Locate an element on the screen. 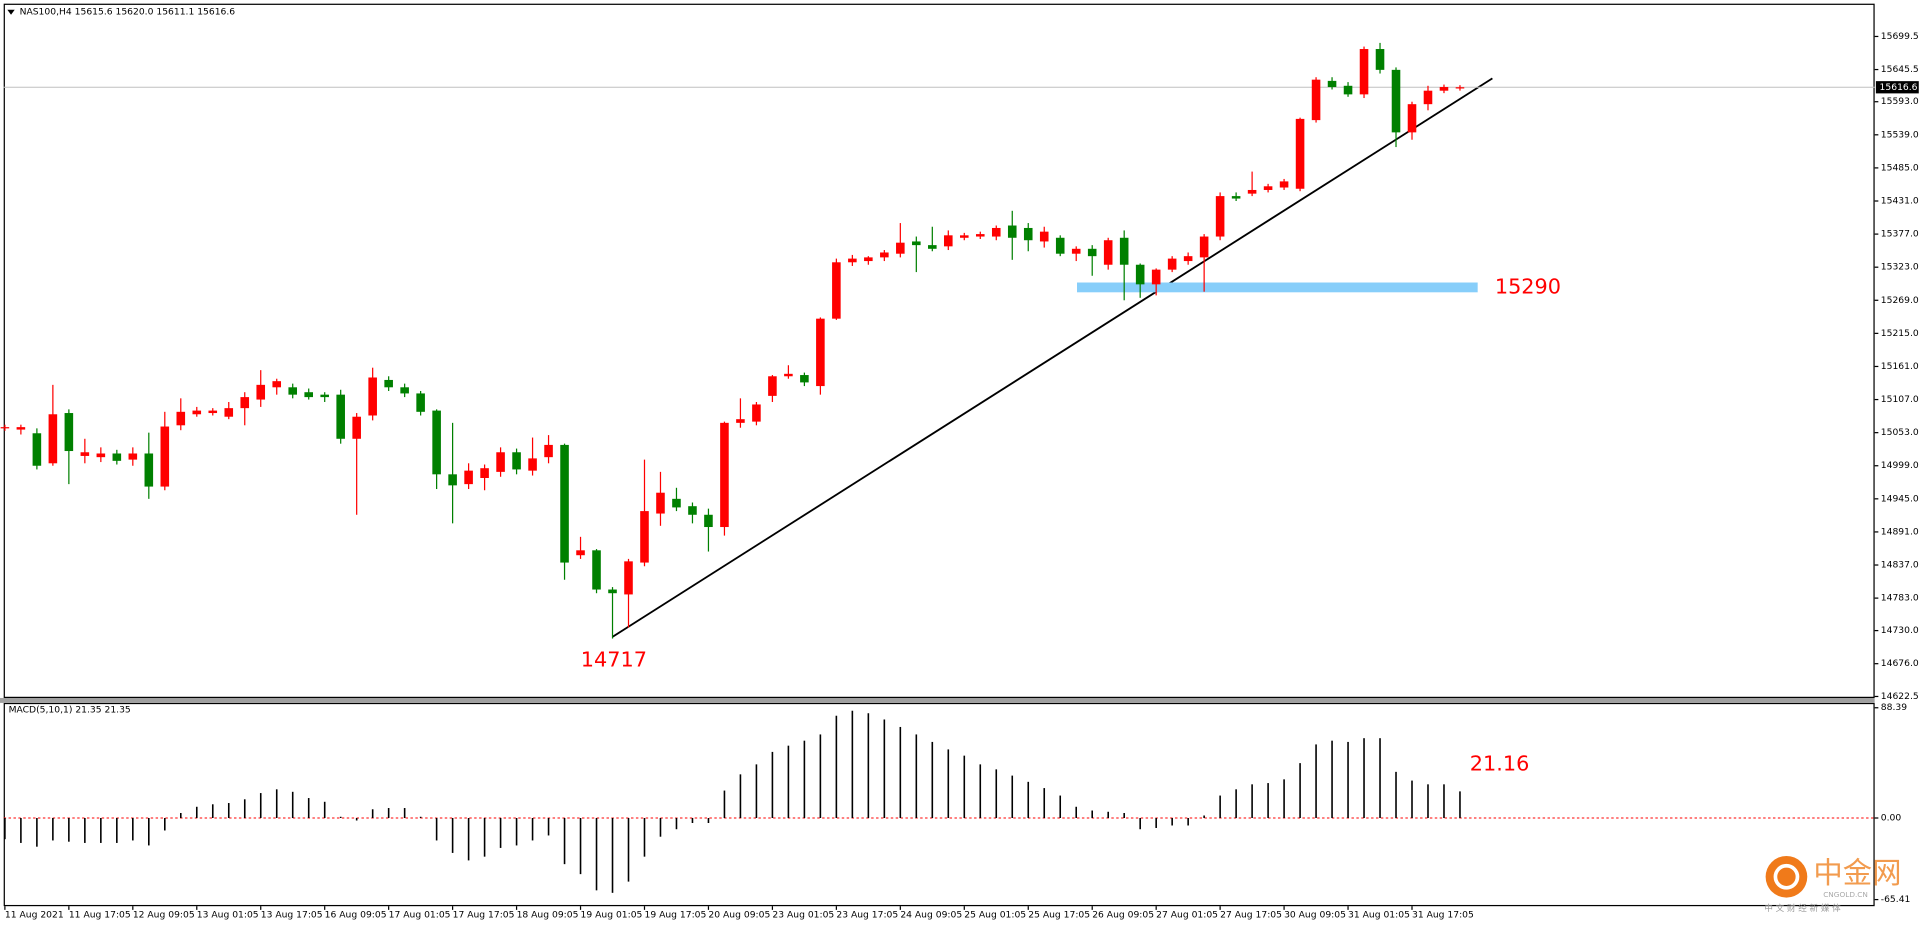  y-tick-label: 14999.0 is located at coordinates (1900, 465).